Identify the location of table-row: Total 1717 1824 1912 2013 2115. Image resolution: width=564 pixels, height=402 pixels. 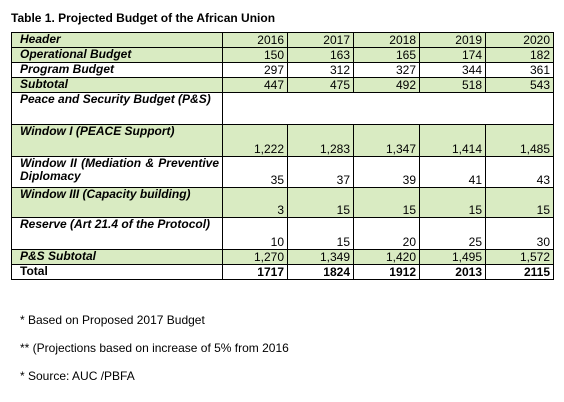
(282, 272).